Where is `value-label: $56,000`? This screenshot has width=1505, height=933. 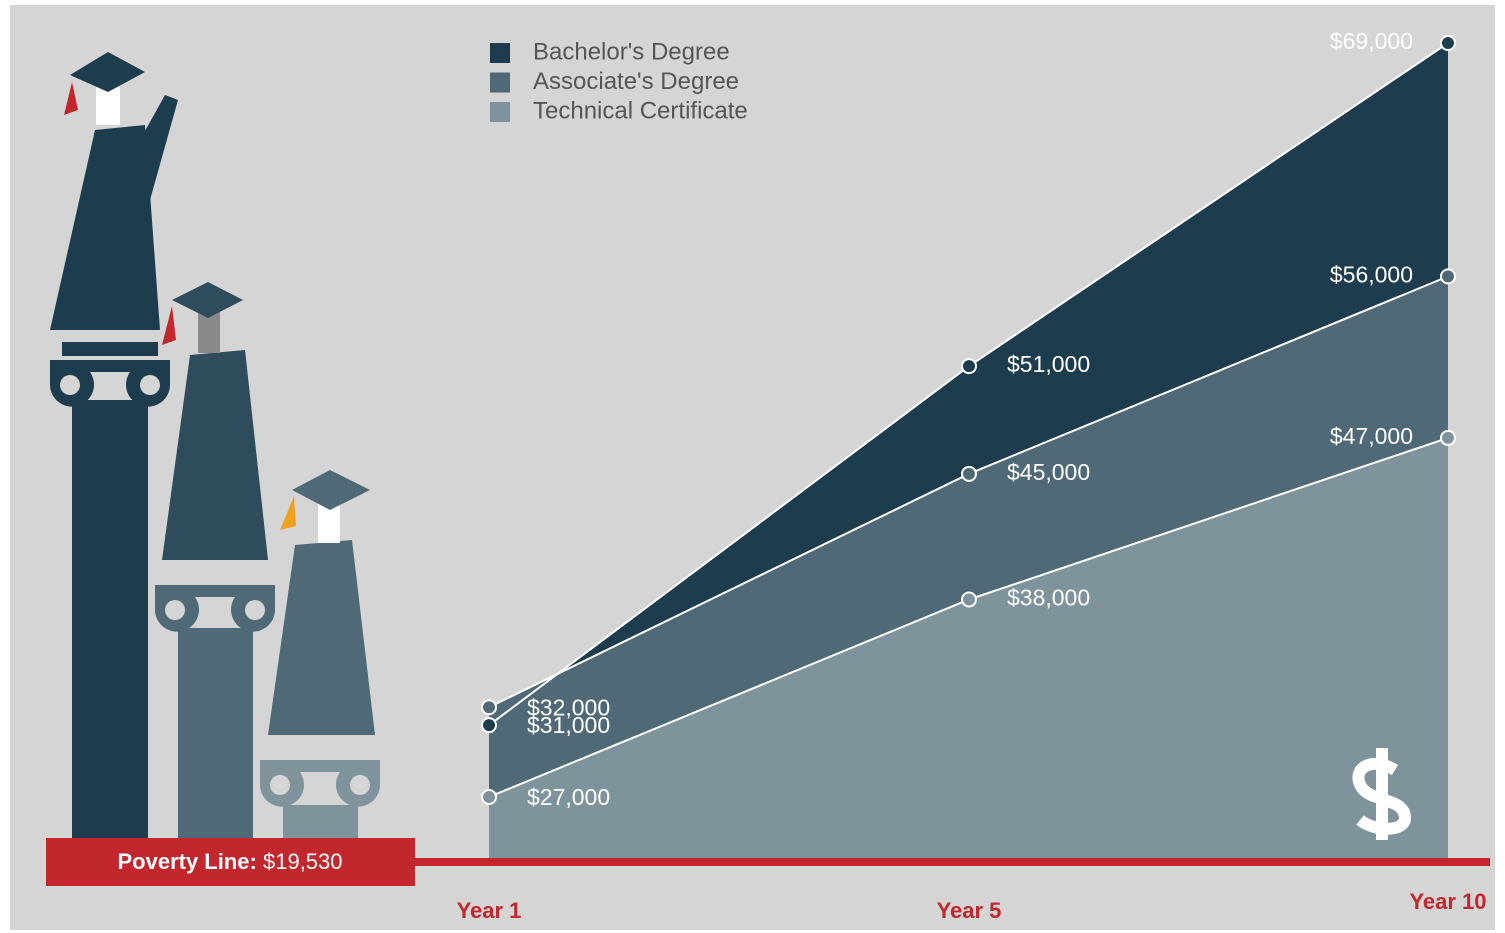
value-label: $56,000 is located at coordinates (1371, 274).